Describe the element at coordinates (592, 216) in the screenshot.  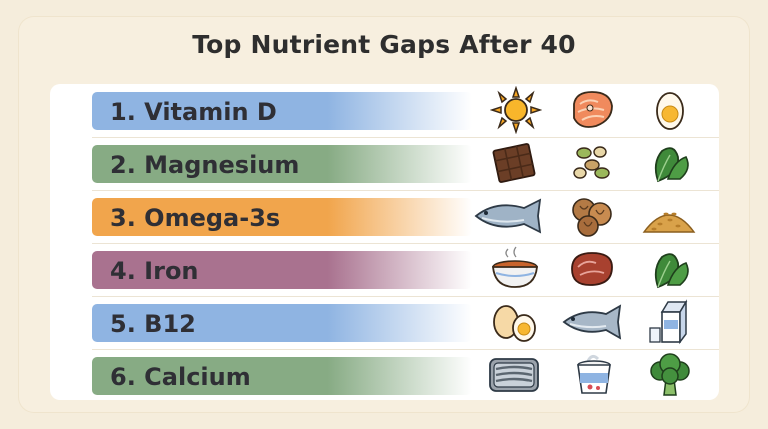
I see `walnuts-icon` at that location.